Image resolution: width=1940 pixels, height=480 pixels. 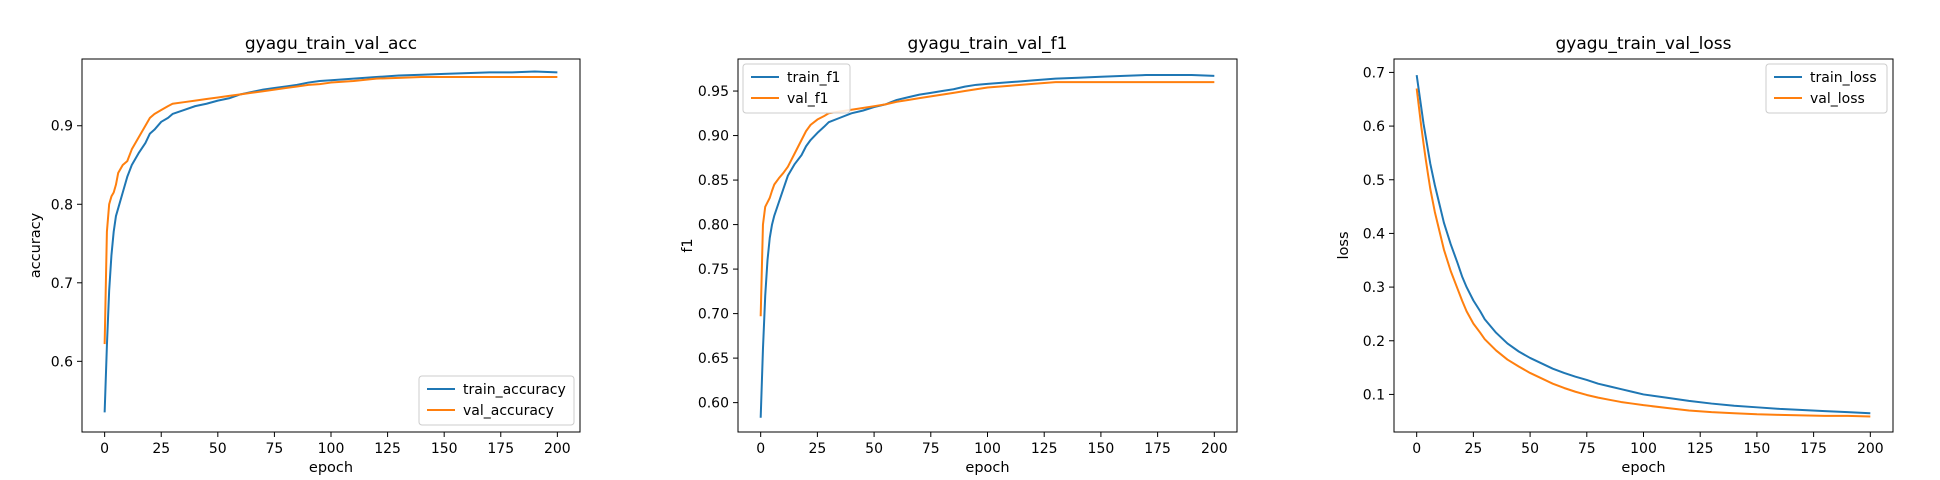 What do you see at coordinates (1374, 234) in the screenshot?
I see `y-tick-label: 0.4` at bounding box center [1374, 234].